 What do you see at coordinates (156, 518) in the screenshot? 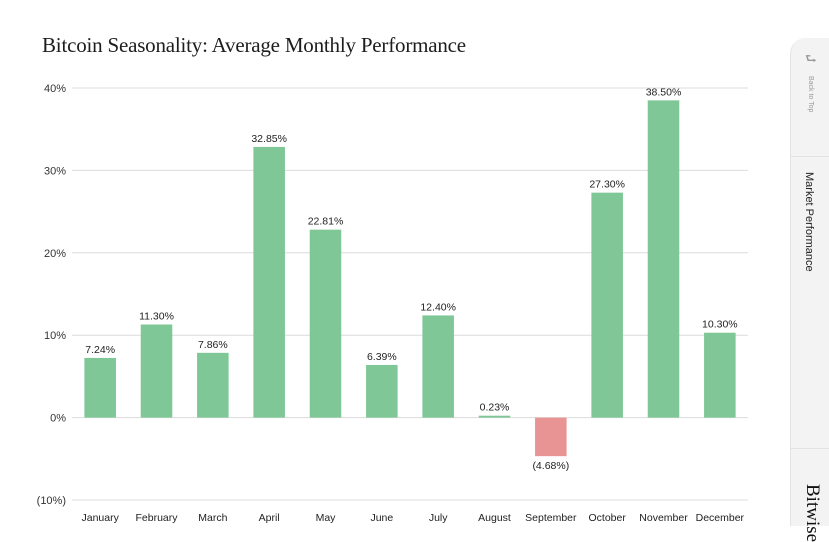
I see `x-tick-label: February` at bounding box center [156, 518].